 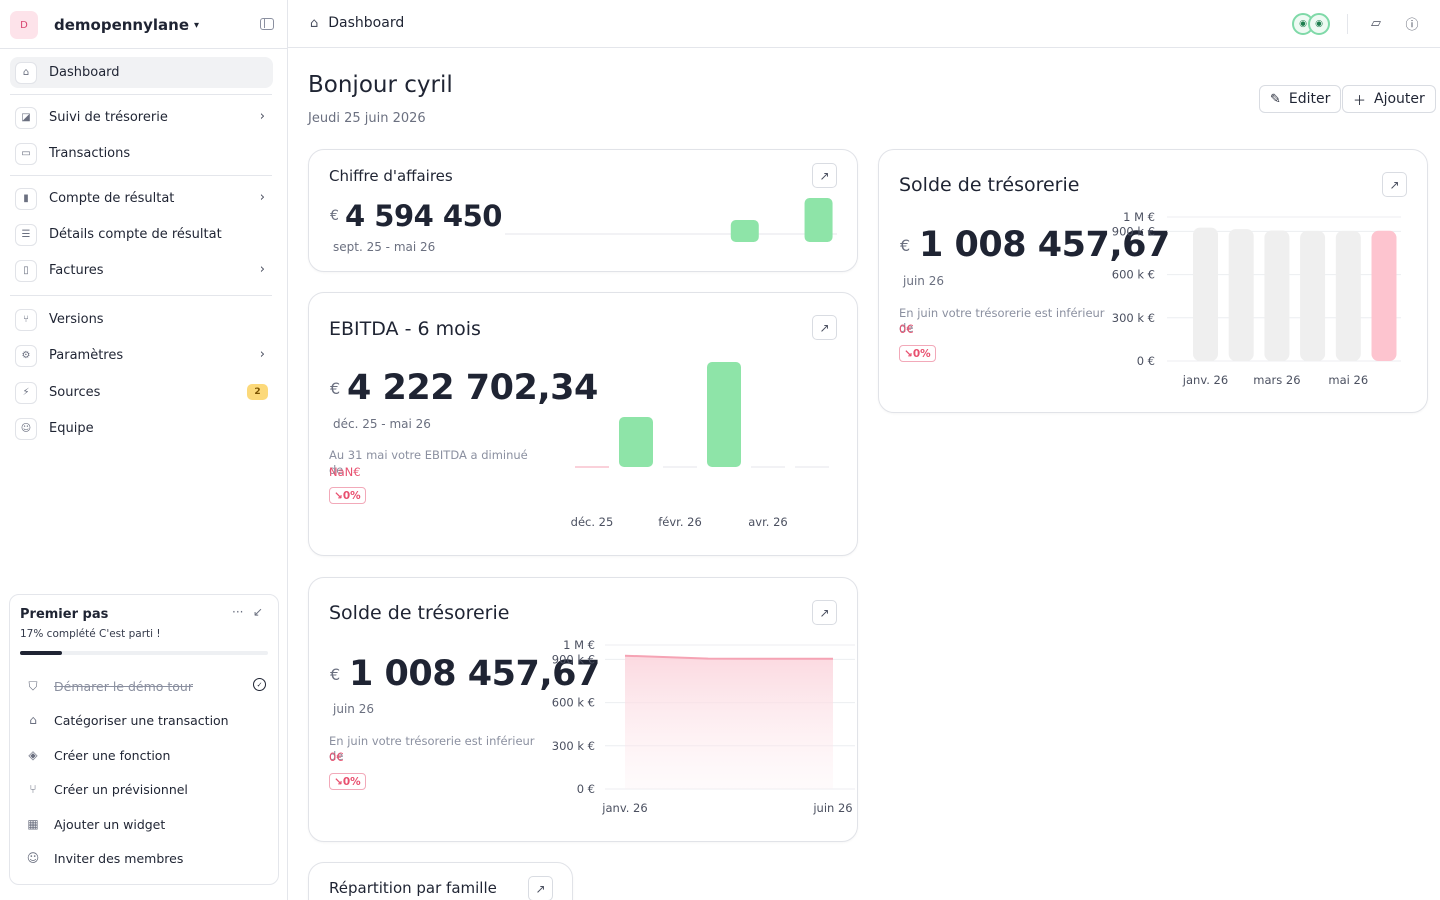 I want to click on help-icon: ⓘ, so click(x=1412, y=25).